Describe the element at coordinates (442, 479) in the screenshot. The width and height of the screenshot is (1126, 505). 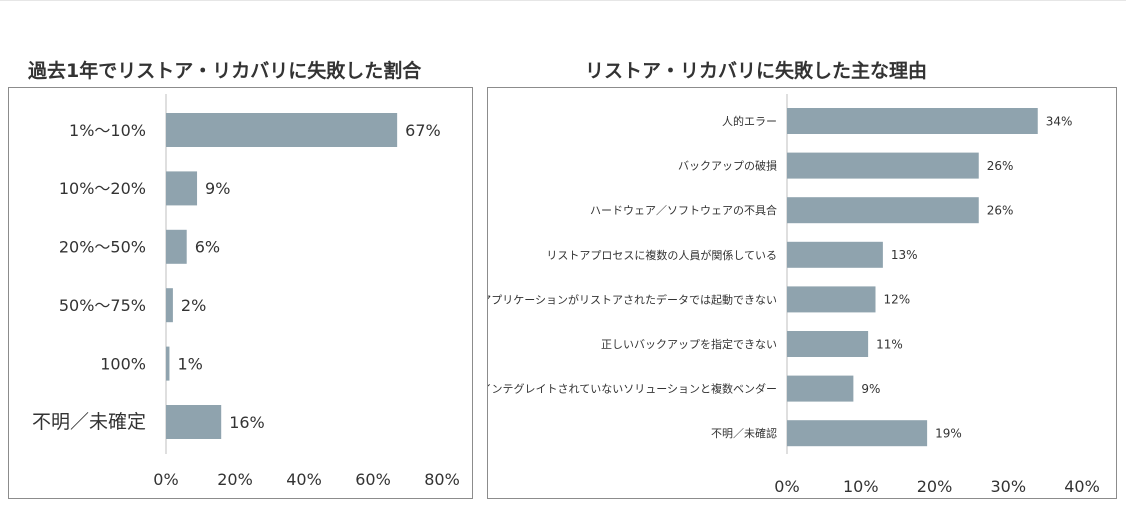
I see `x-tick-label: 80%` at that location.